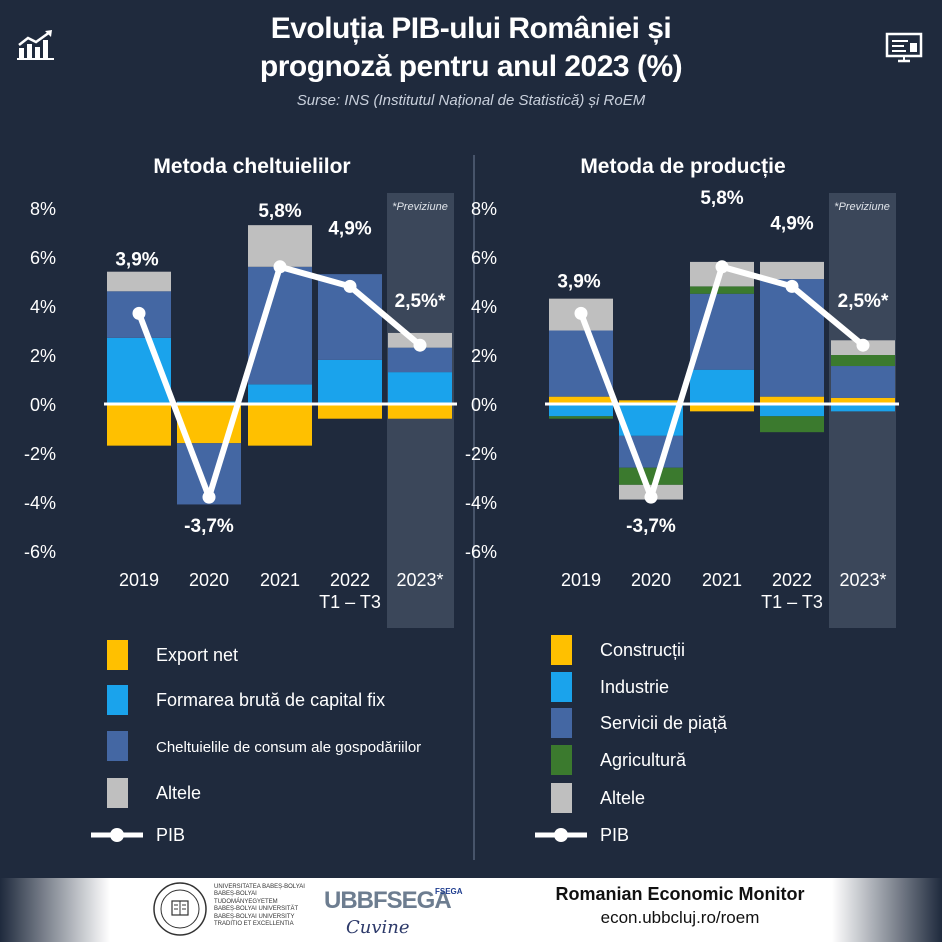  What do you see at coordinates (43, 209) in the screenshot?
I see `y-tick-0-0: 8%` at bounding box center [43, 209].